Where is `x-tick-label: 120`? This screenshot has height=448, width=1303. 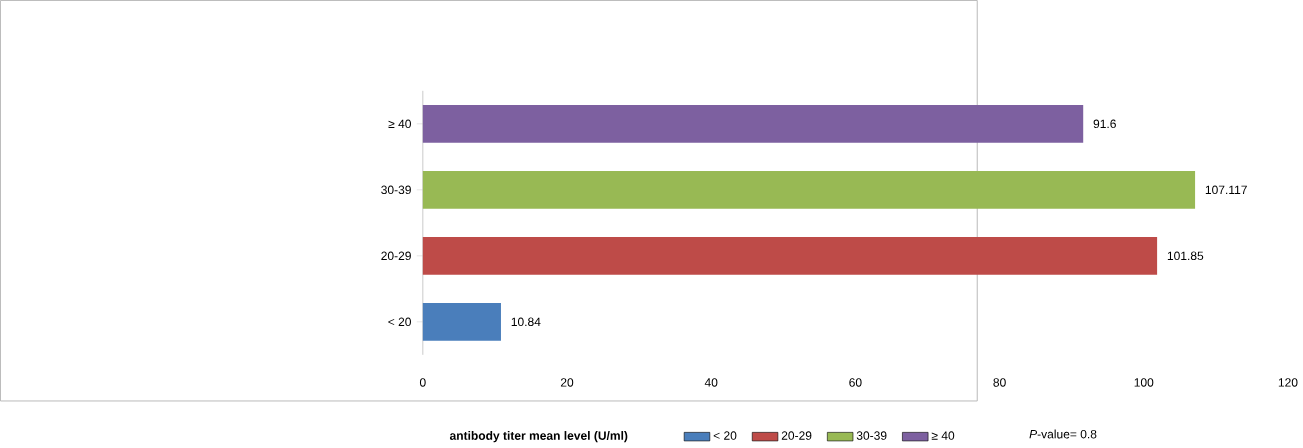 x-tick-label: 120 is located at coordinates (1288, 382).